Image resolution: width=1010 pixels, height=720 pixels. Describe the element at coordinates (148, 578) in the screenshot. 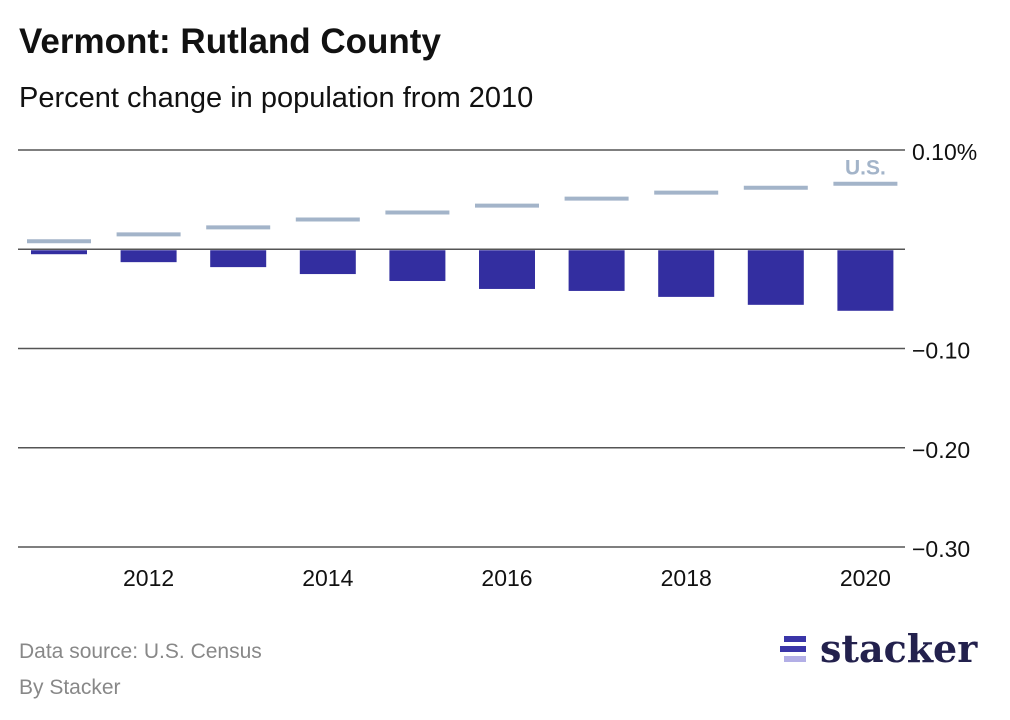

I see `x-tick-label: 2012` at that location.